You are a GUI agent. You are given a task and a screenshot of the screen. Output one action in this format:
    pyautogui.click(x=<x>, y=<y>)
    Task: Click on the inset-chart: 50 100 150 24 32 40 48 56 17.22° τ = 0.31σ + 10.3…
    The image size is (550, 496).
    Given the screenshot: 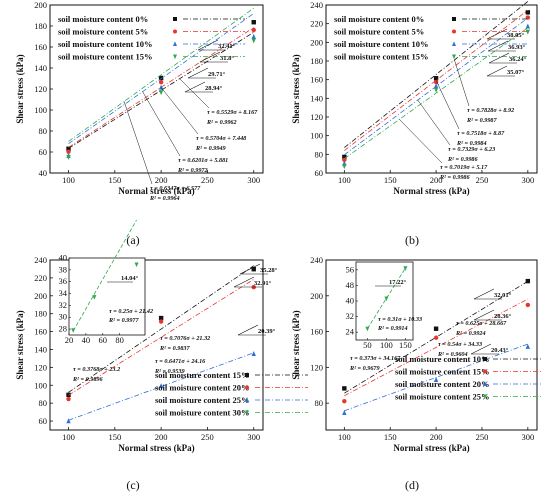 What is the action you would take?
    pyautogui.click(x=384, y=305)
    